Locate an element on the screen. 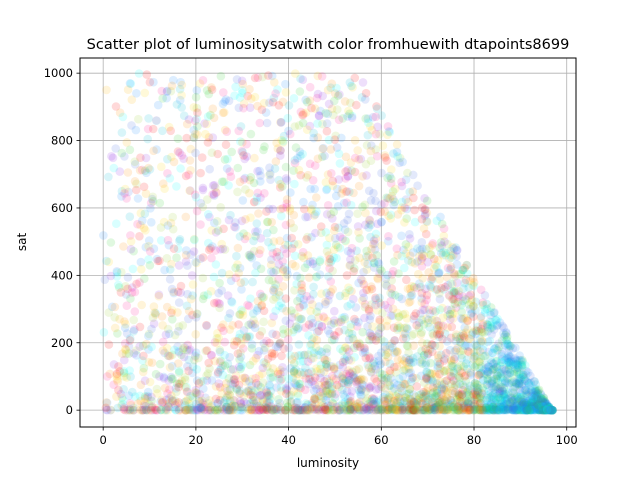 This screenshot has width=640, height=484. x-tick-label: 100 is located at coordinates (567, 440).